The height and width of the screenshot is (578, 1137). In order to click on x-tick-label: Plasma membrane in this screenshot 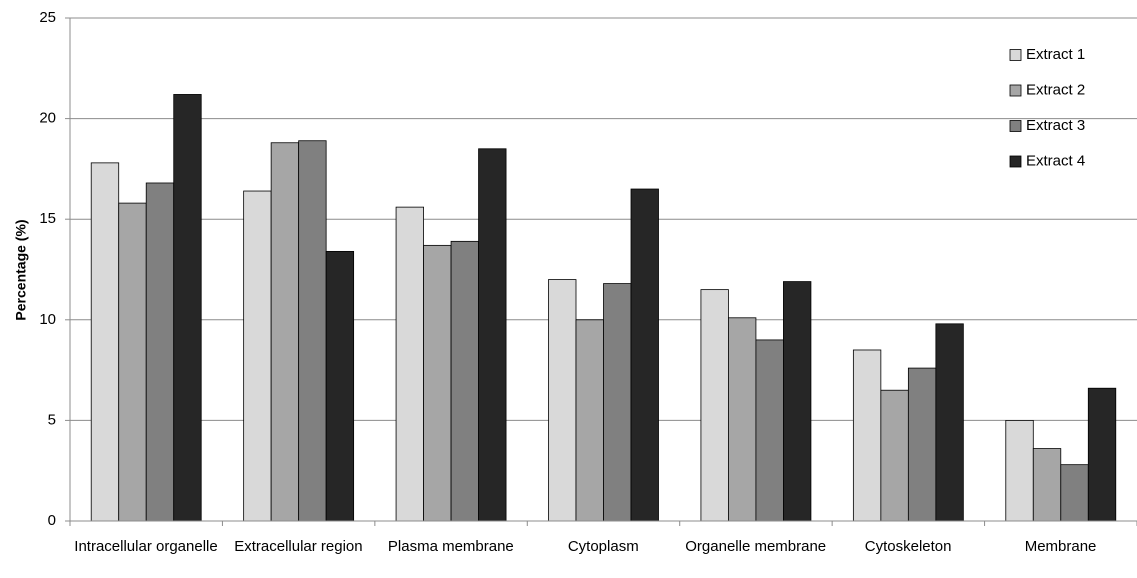, I will do `click(450, 546)`.